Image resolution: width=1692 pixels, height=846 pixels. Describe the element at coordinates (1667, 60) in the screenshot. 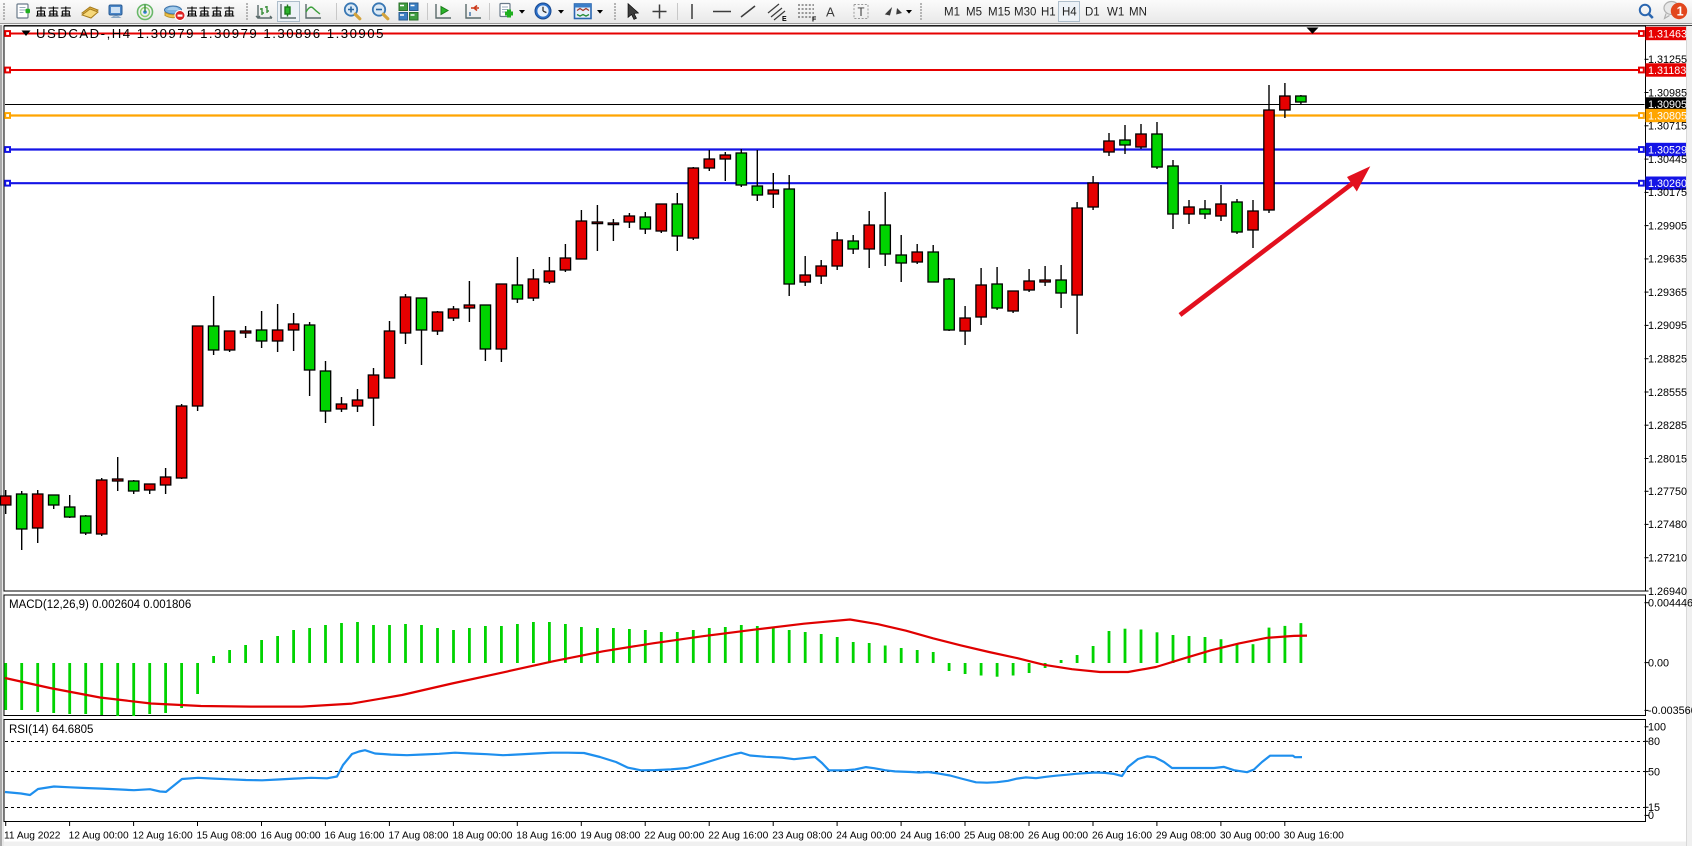

I see `svg-text: 1.31255` at that location.